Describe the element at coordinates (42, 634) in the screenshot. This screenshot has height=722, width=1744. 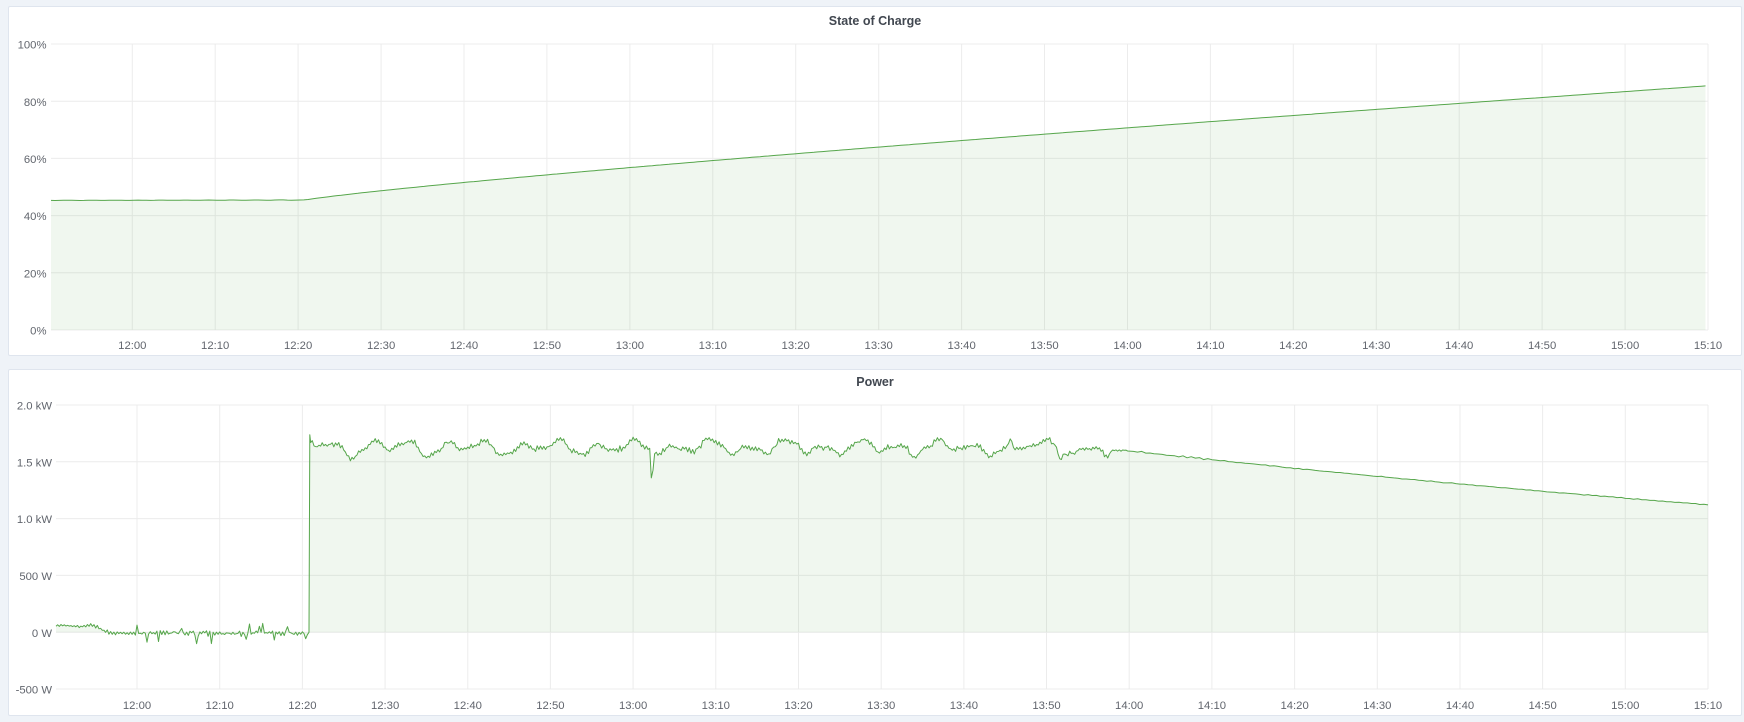
I see `svg-text: 0 W` at that location.